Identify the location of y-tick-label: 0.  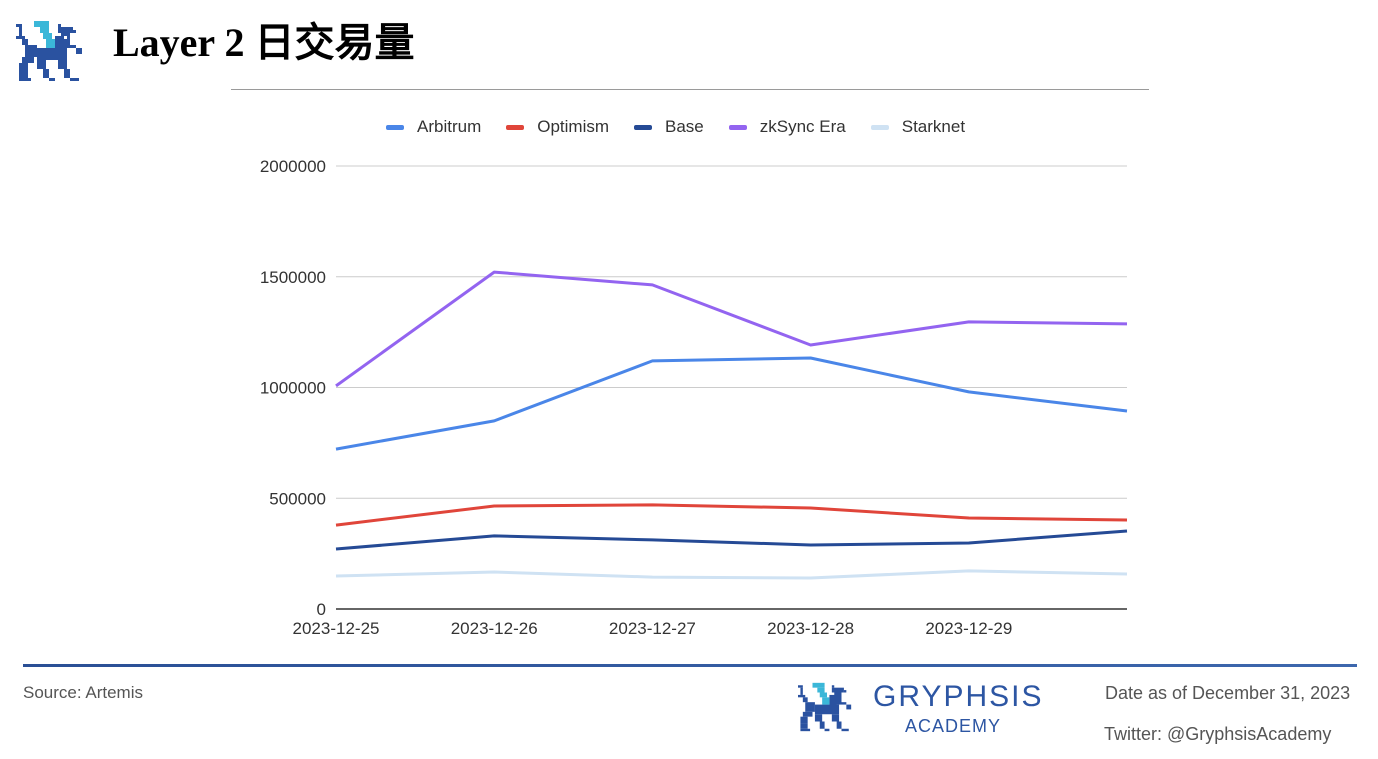
(321, 609).